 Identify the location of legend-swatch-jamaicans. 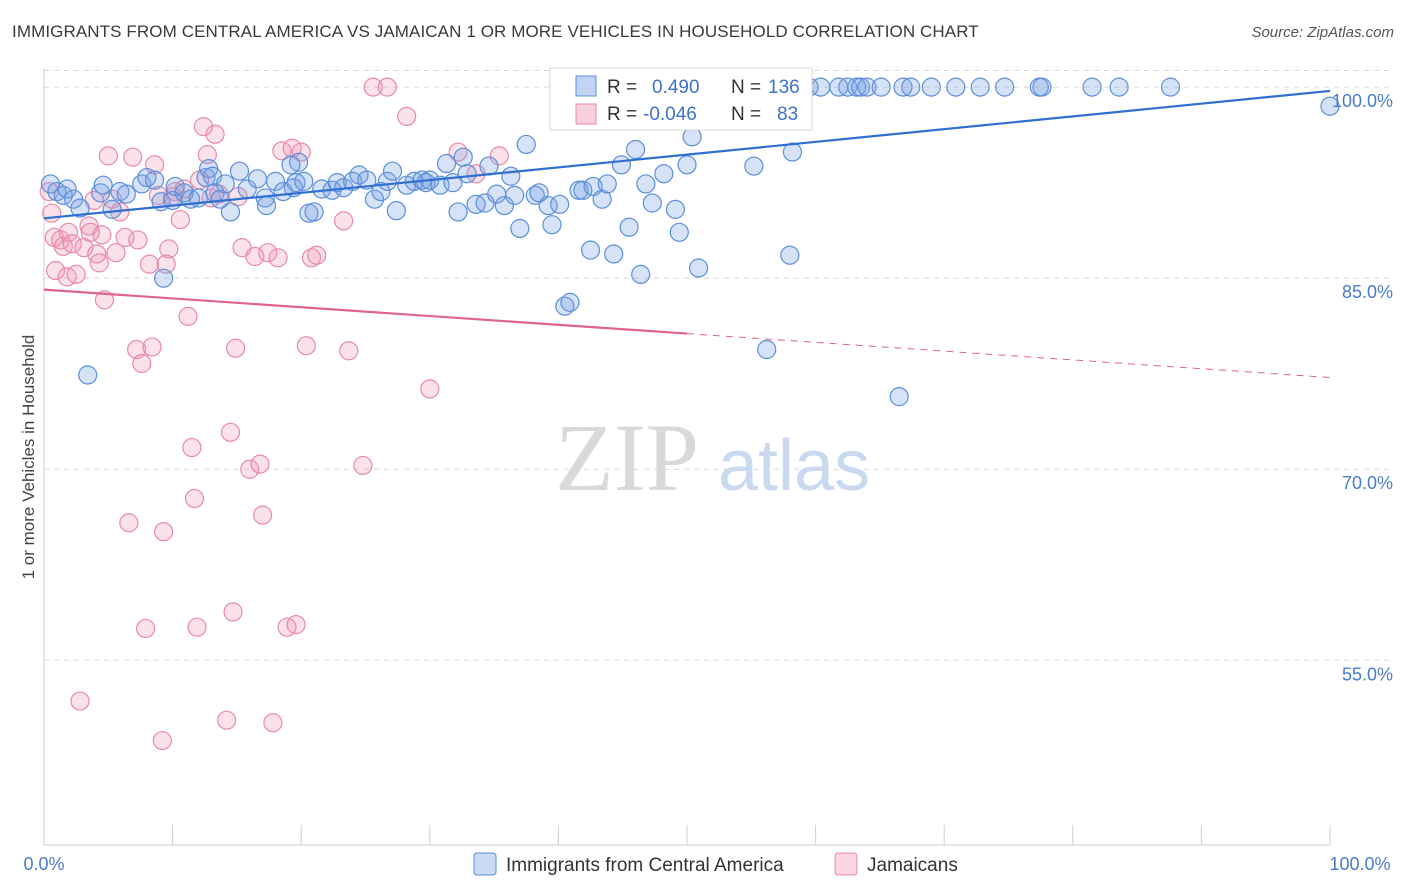
(846, 864).